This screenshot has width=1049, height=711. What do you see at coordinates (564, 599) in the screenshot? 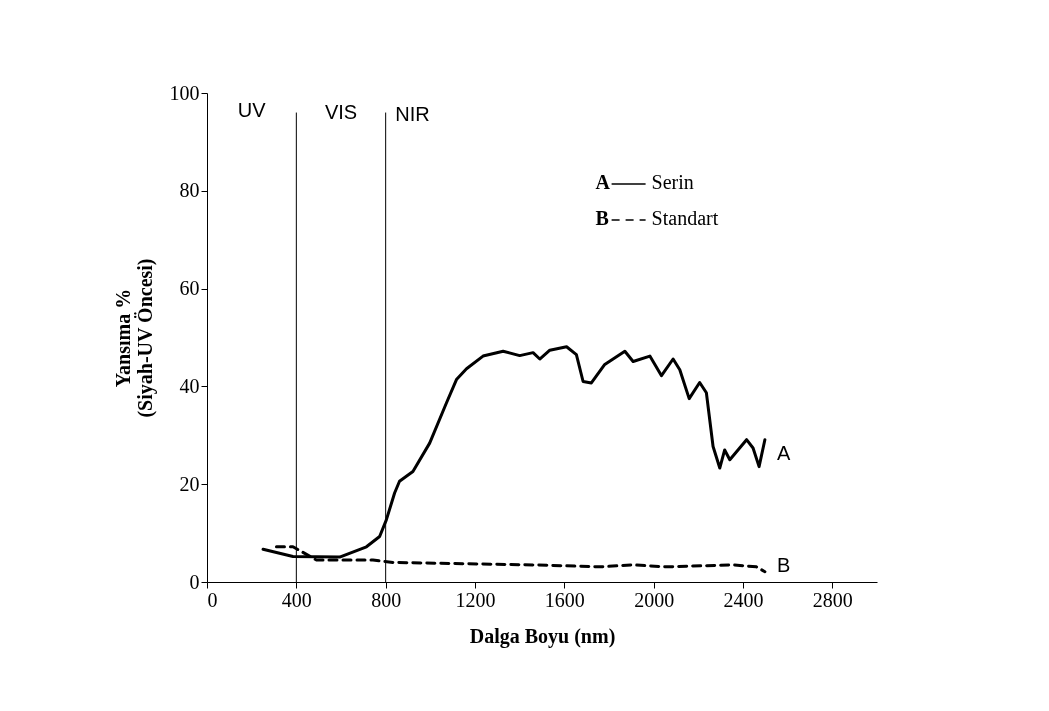
I see `x-tick-label: 1600` at bounding box center [564, 599].